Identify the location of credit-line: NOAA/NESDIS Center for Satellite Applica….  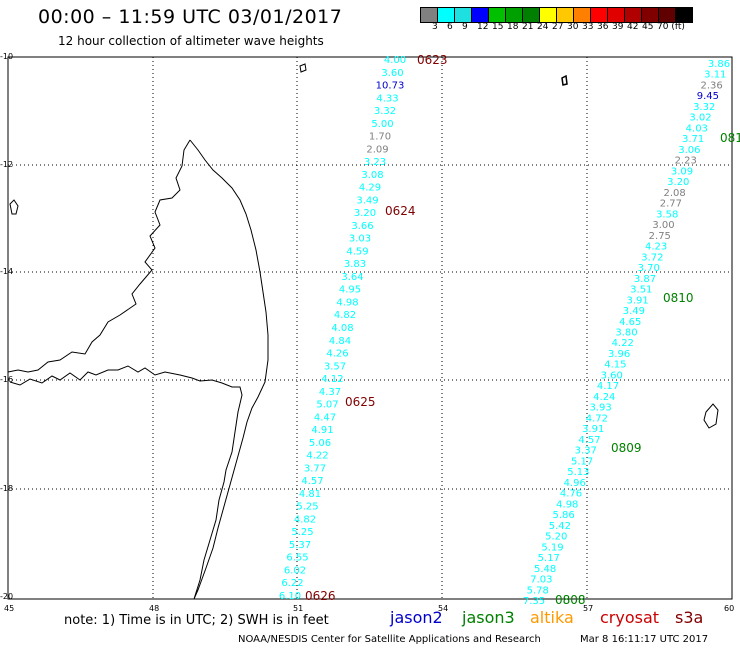
(389, 639).